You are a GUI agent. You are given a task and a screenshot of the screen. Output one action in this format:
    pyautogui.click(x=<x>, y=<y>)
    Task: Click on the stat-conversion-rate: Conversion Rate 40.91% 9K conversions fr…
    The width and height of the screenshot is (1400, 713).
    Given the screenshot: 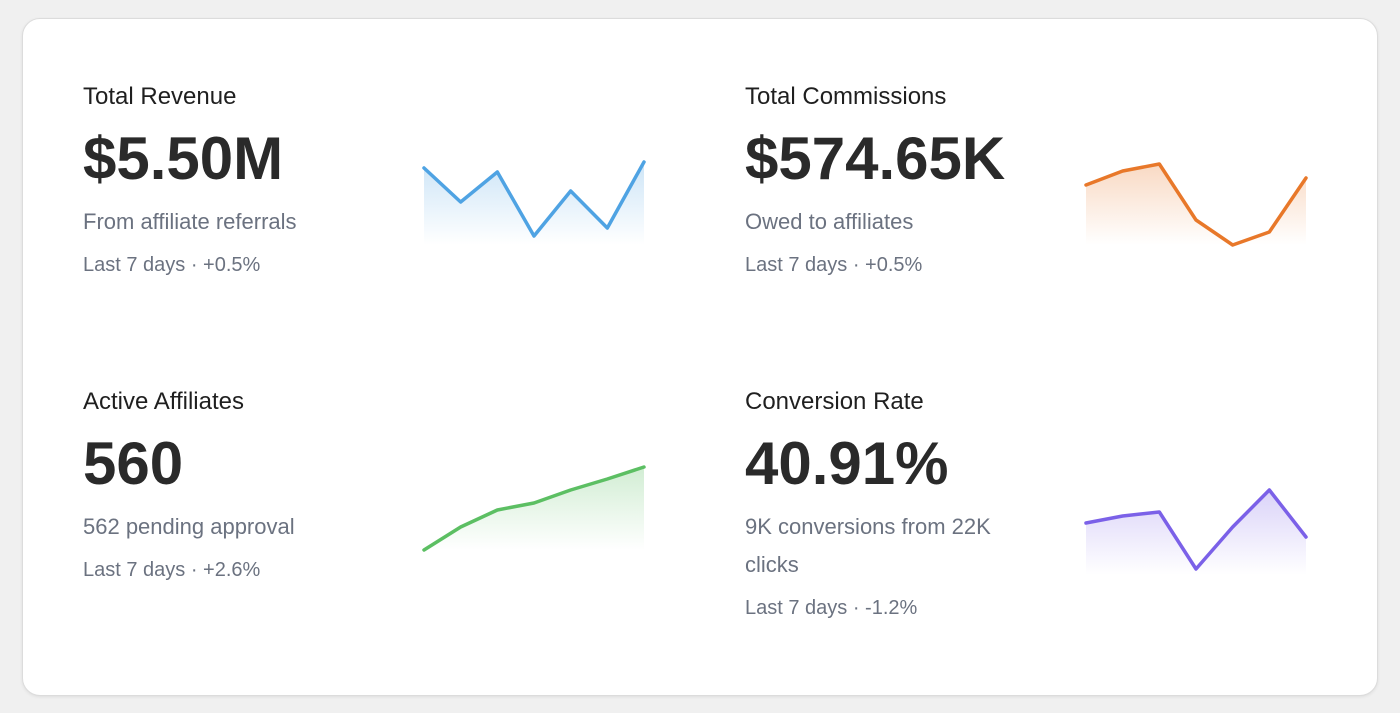 What is the action you would take?
    pyautogui.click(x=895, y=505)
    